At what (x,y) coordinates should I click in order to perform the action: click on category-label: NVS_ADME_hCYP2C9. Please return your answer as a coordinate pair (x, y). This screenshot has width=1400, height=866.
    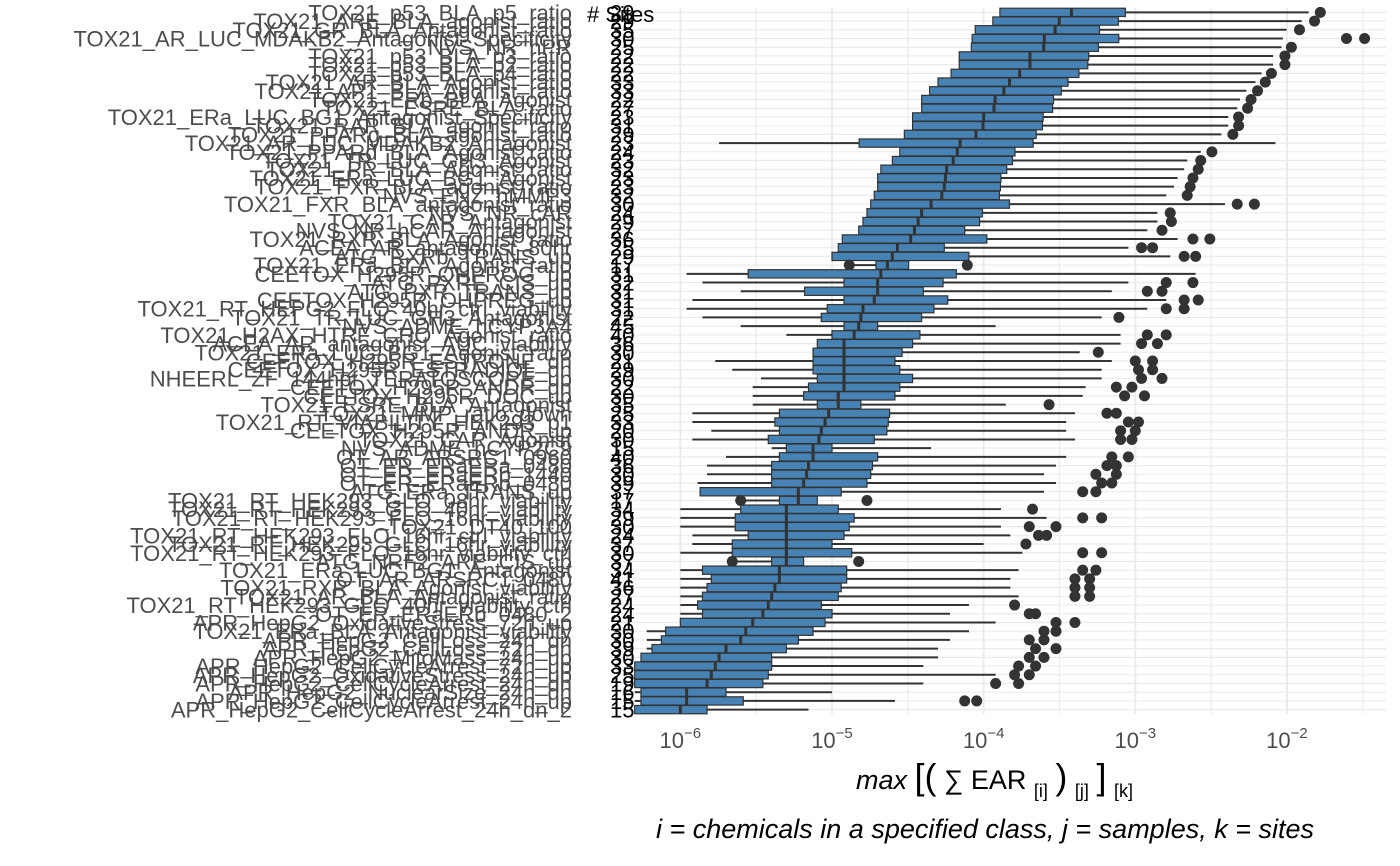
    Looking at the image, I should click on (456, 448).